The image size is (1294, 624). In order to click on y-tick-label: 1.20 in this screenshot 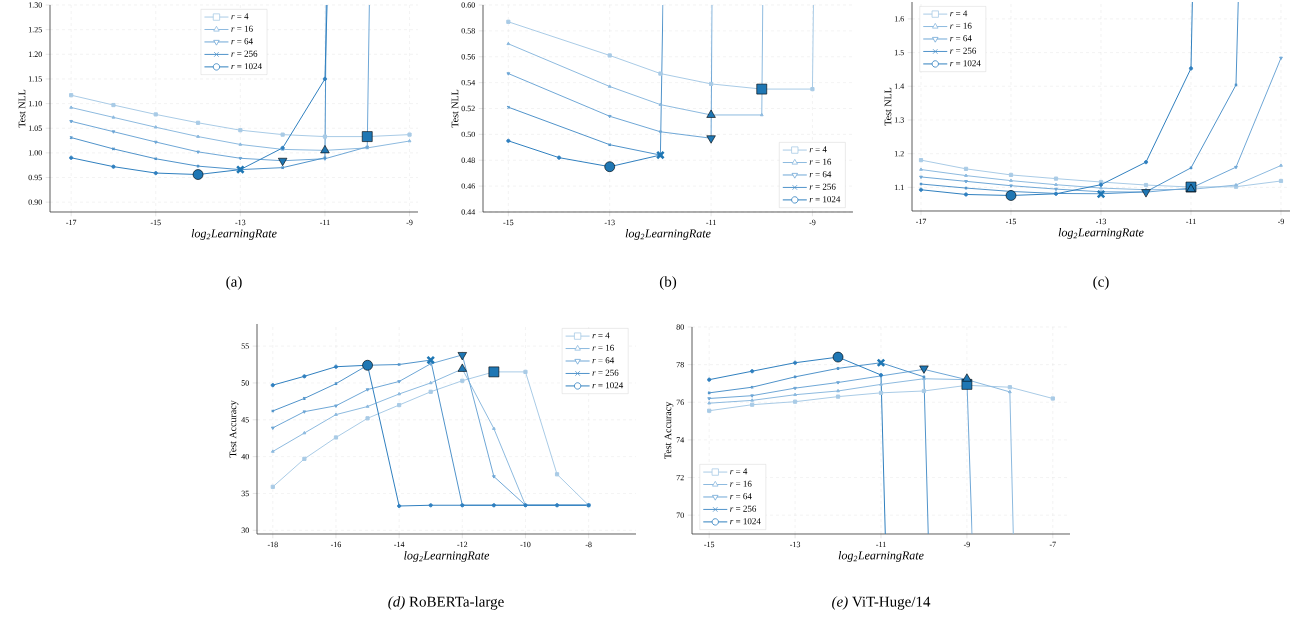, I will do `click(35, 54)`.